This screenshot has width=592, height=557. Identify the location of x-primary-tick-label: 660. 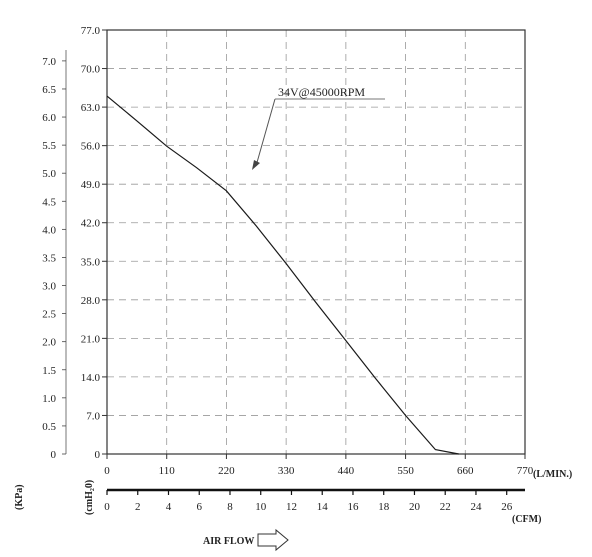
(465, 471).